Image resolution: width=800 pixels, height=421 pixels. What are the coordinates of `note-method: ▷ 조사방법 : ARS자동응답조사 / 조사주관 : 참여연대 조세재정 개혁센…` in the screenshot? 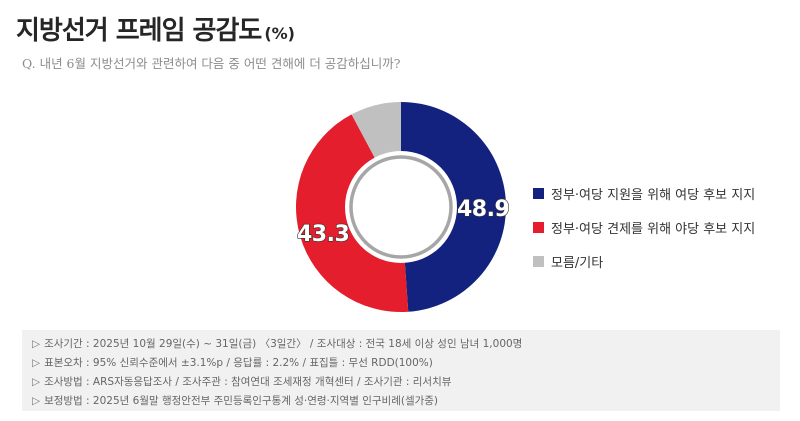 It's located at (406, 382).